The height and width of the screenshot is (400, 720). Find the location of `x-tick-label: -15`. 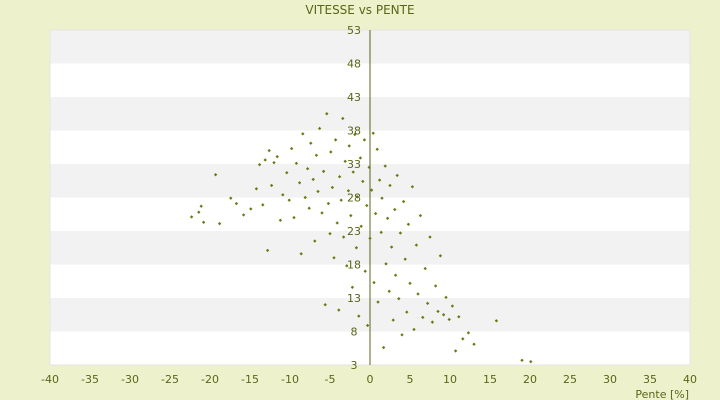

x-tick-label: -15 is located at coordinates (250, 379).